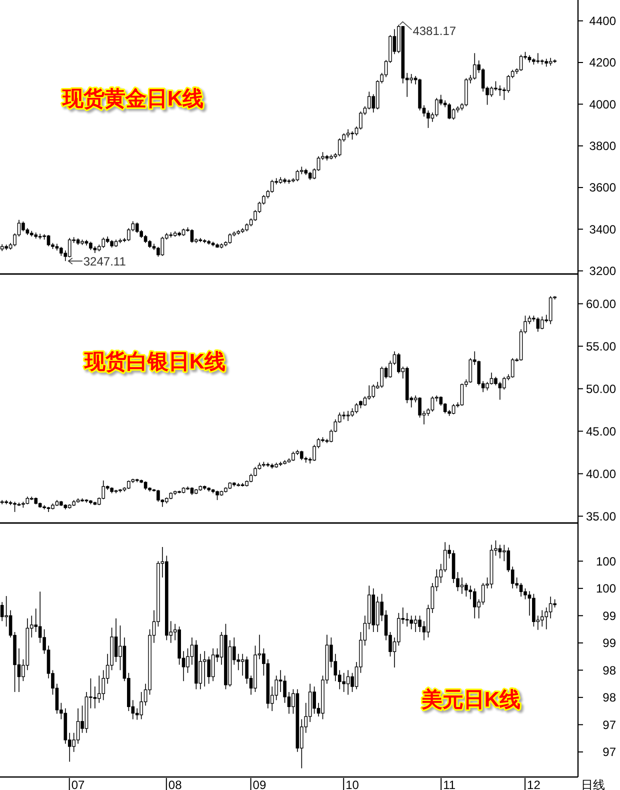  I want to click on y-tick-label: 3600, so click(602, 187).